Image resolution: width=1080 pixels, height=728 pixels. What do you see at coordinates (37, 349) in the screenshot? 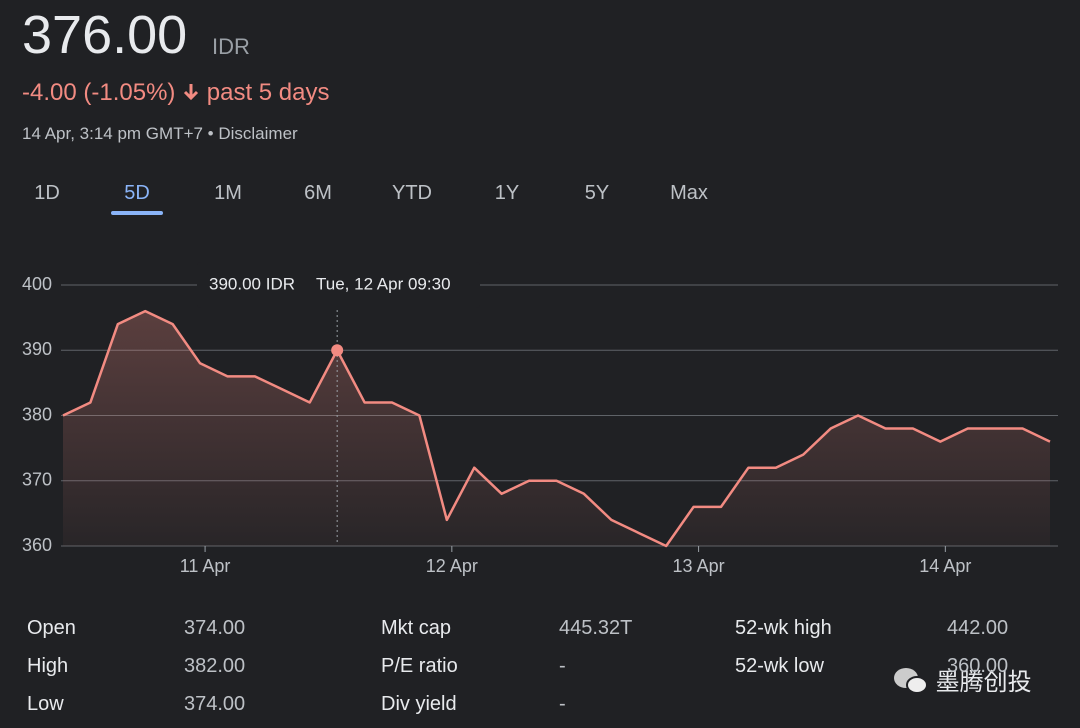
I see `y-tick-label: 390` at bounding box center [37, 349].